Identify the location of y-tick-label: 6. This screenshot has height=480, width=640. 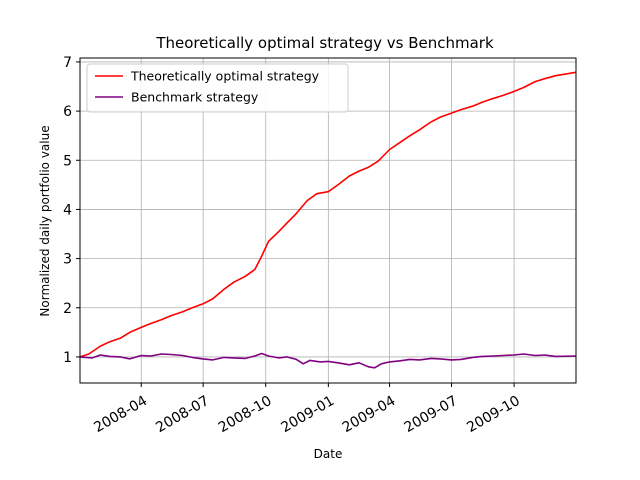
(67, 112).